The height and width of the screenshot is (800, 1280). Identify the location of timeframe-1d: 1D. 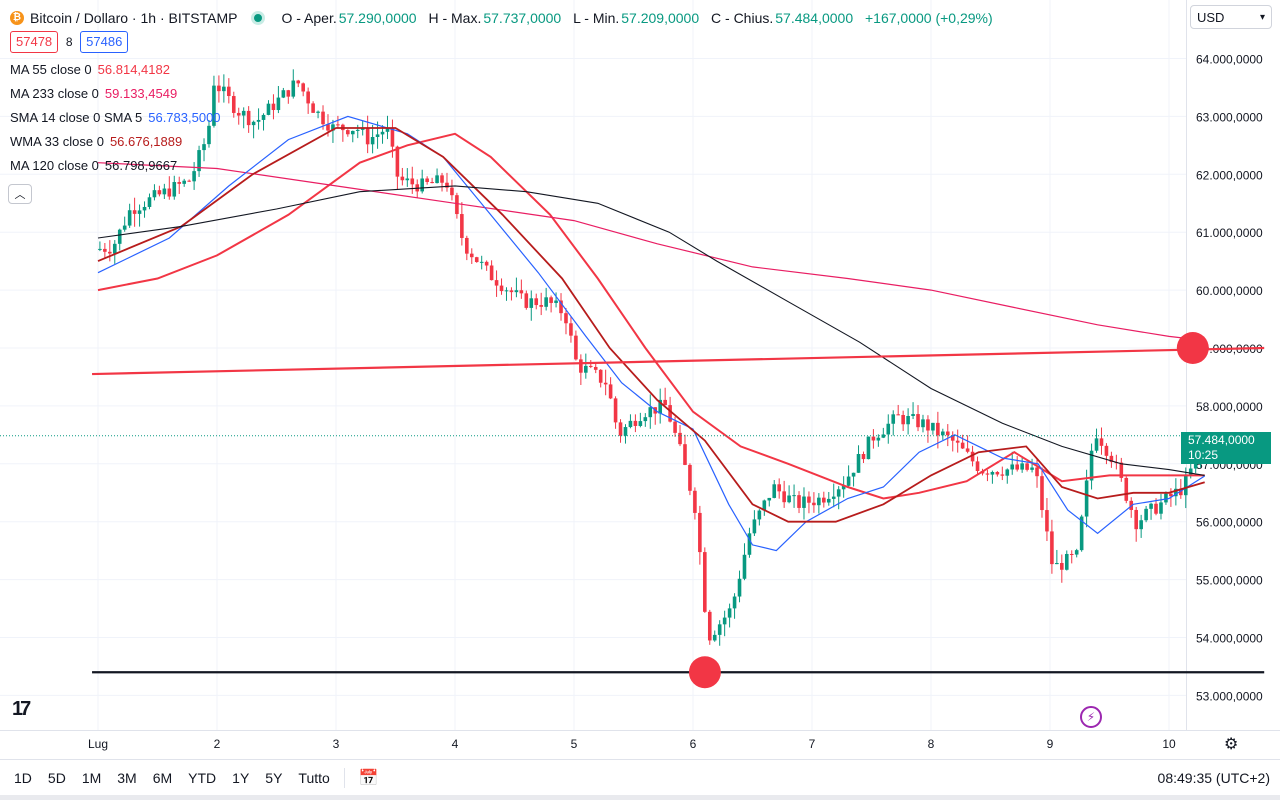
(23, 778).